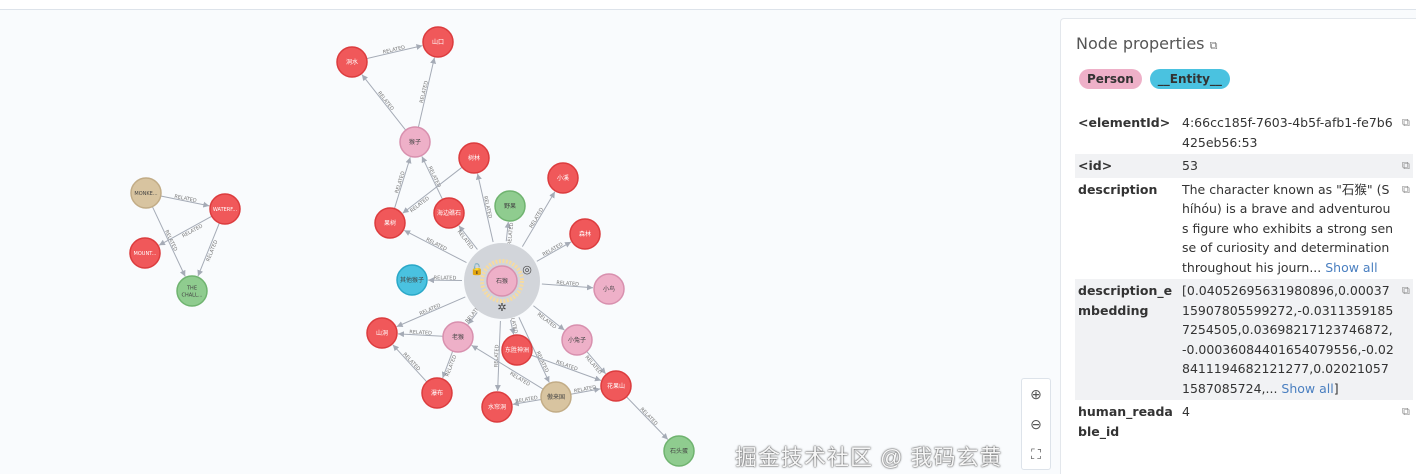 The image size is (1416, 474). What do you see at coordinates (1036, 423) in the screenshot?
I see `zoom-out-icon: ⊖` at bounding box center [1036, 423].